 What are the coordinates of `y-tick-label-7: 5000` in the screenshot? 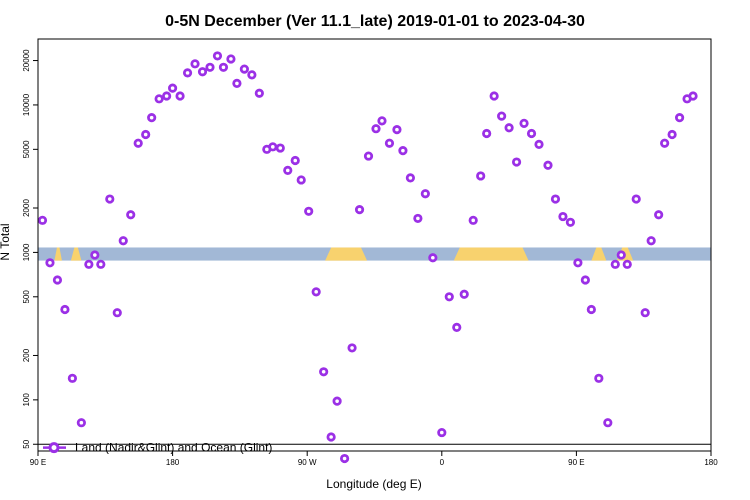 It's located at (26, 149).